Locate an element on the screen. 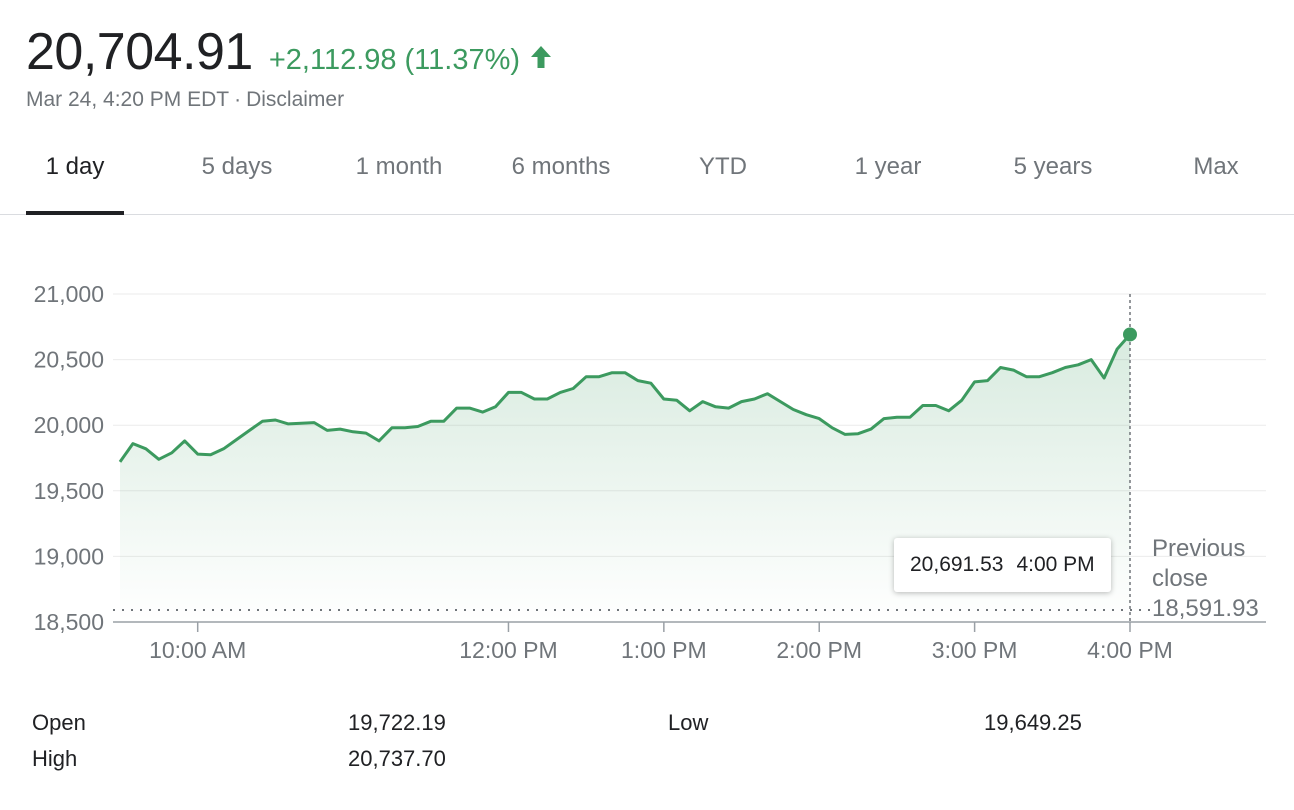  tab-ytd: YTD is located at coordinates (723, 166).